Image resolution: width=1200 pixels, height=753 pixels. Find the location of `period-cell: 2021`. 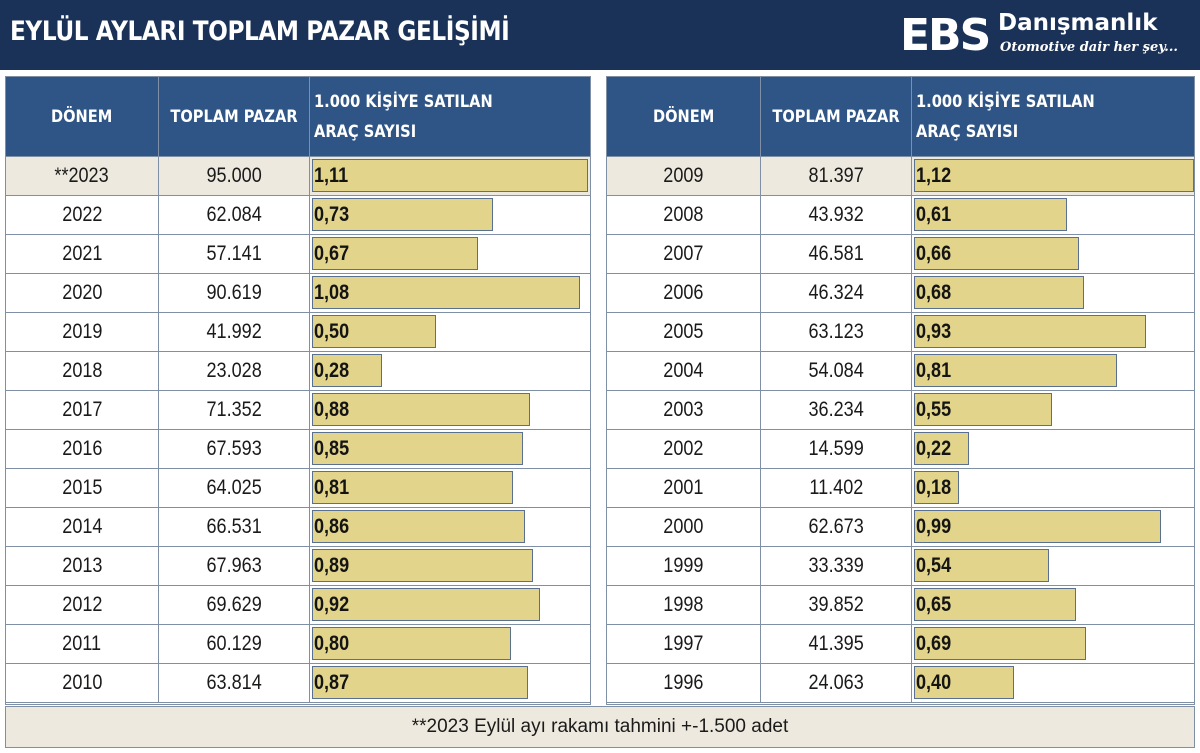

period-cell: 2021 is located at coordinates (82, 254).